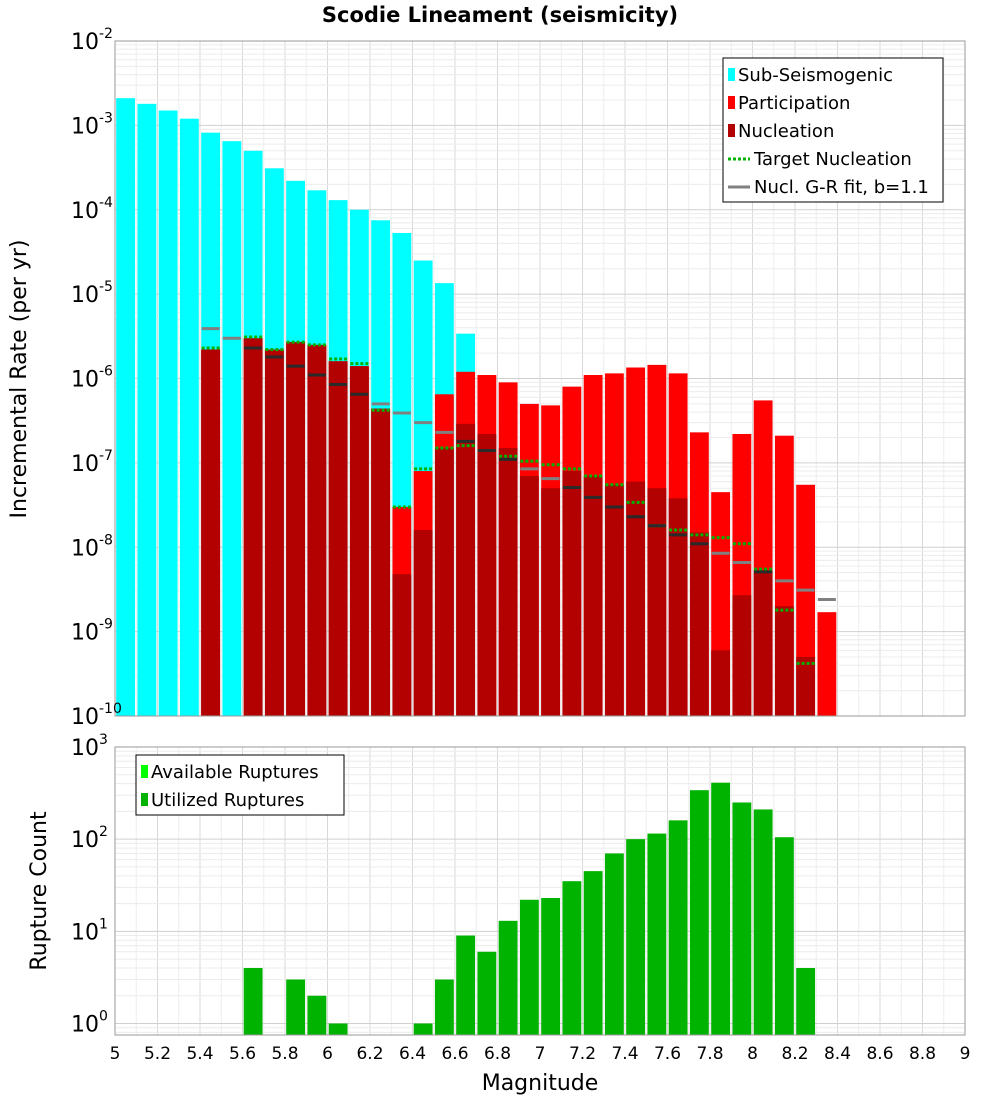 The image size is (1000, 1100). What do you see at coordinates (786, 131) in the screenshot?
I see `legend-label-nucleation: Nucleation` at bounding box center [786, 131].